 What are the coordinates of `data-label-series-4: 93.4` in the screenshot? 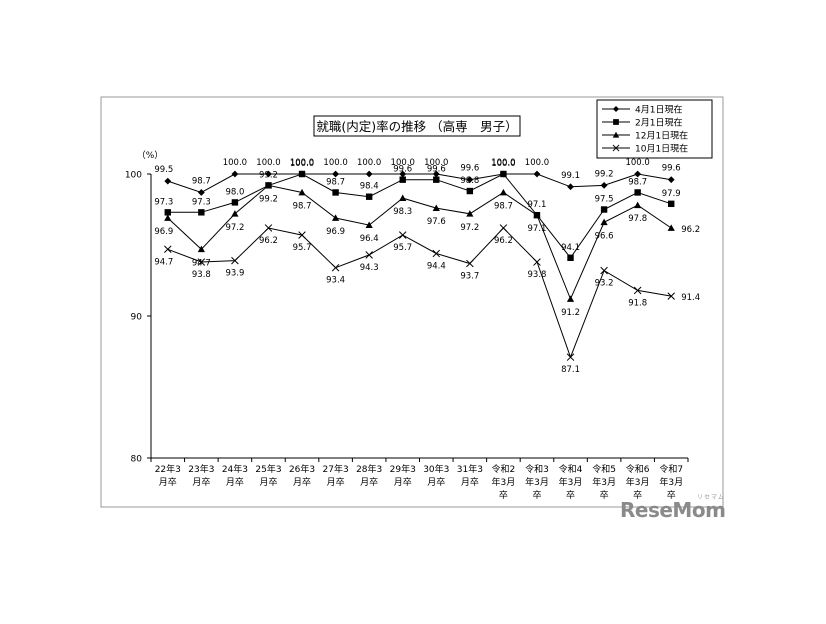 It's located at (335, 281).